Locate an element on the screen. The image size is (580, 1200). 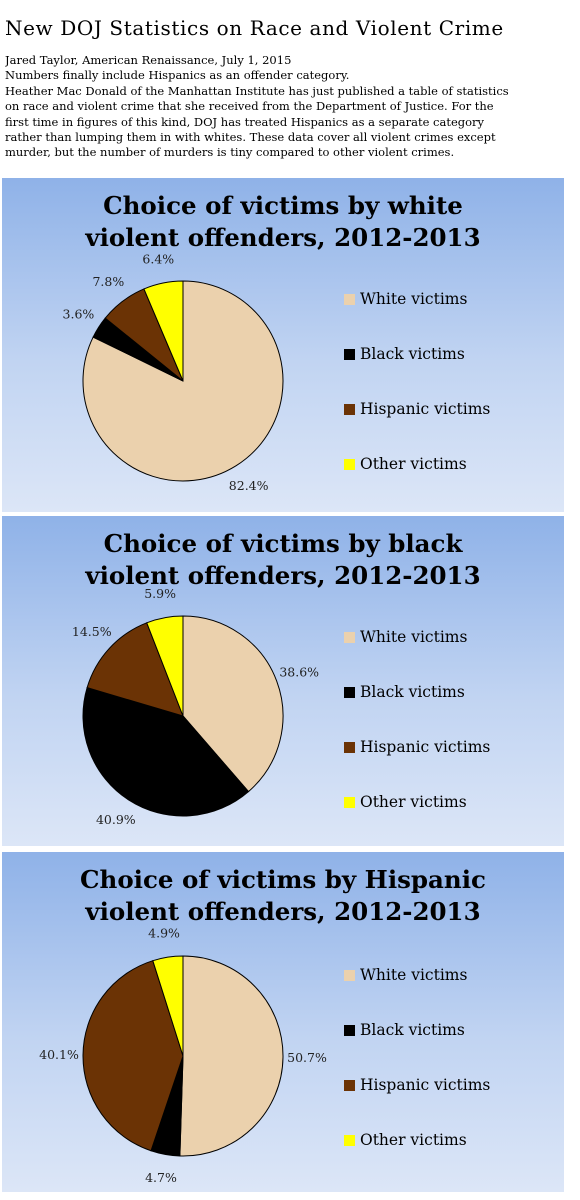
data-label: 3.6% is located at coordinates (79, 313).